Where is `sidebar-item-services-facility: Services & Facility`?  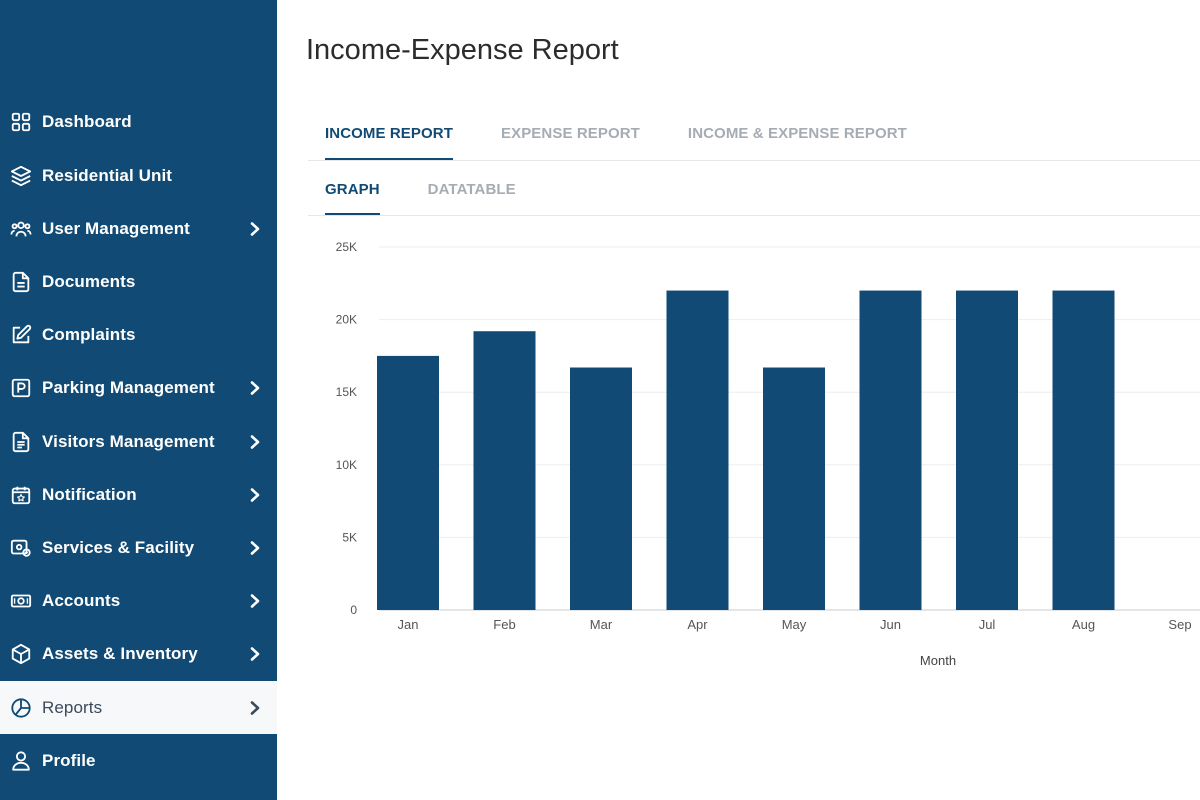
sidebar-item-services-facility: Services & Facility is located at coordinates (138, 547).